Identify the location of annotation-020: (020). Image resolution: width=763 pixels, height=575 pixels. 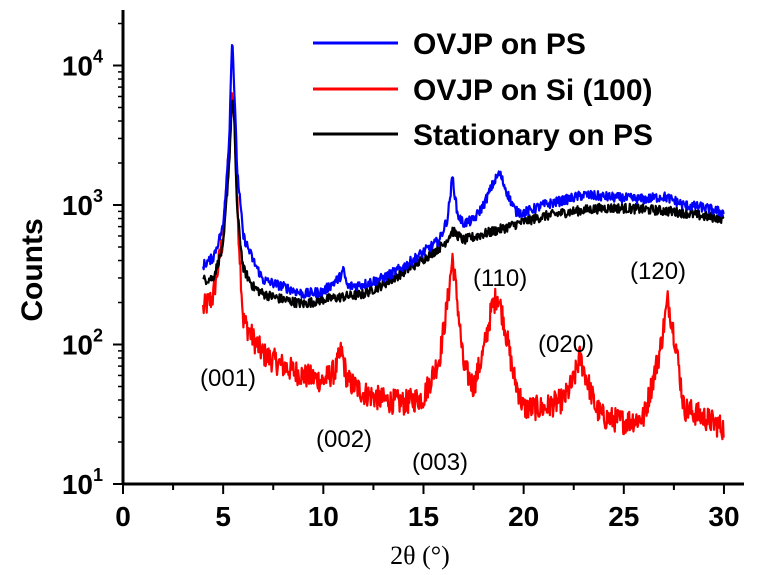
(566, 344).